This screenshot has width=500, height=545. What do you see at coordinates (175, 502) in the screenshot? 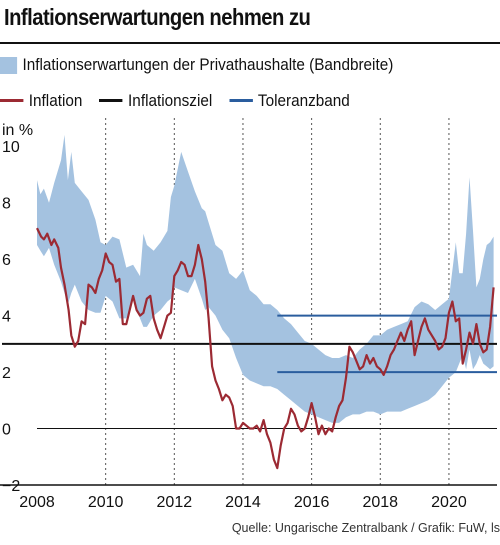
I see `x-tick-label: 2012` at bounding box center [175, 502].